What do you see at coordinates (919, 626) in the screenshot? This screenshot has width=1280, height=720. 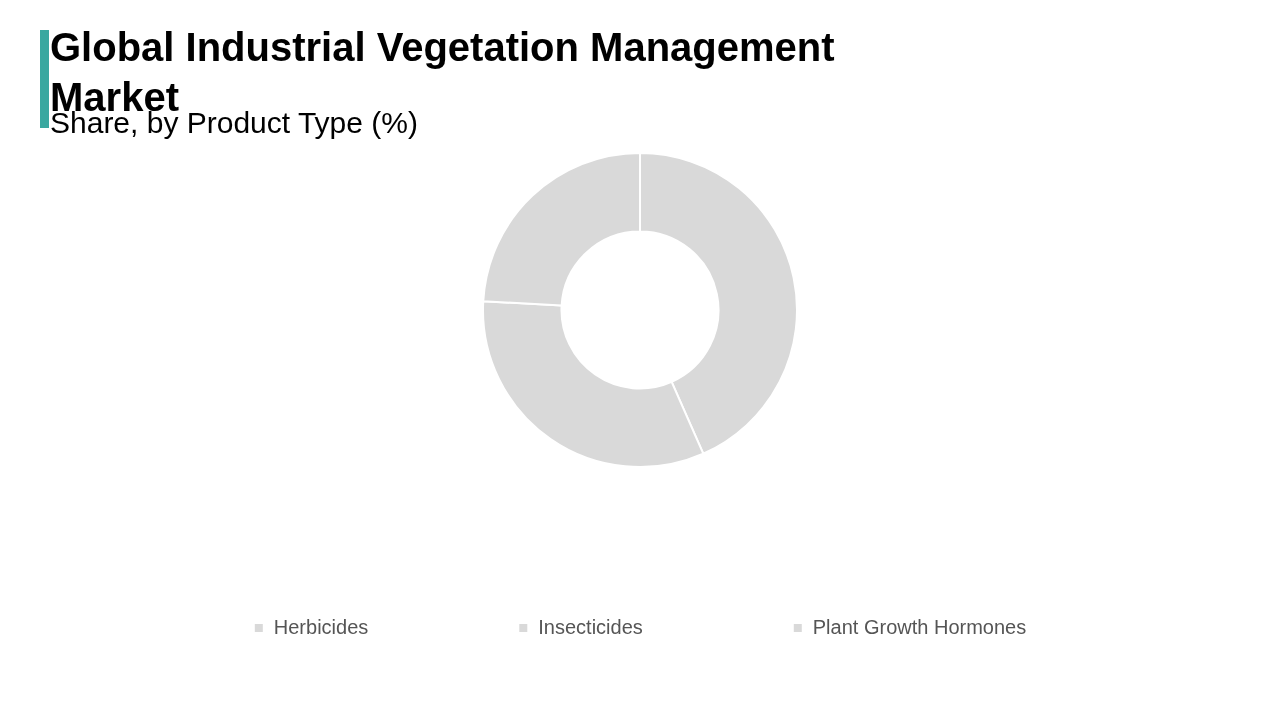 I see `legend-label: Plant Growth Hormones` at bounding box center [919, 626].